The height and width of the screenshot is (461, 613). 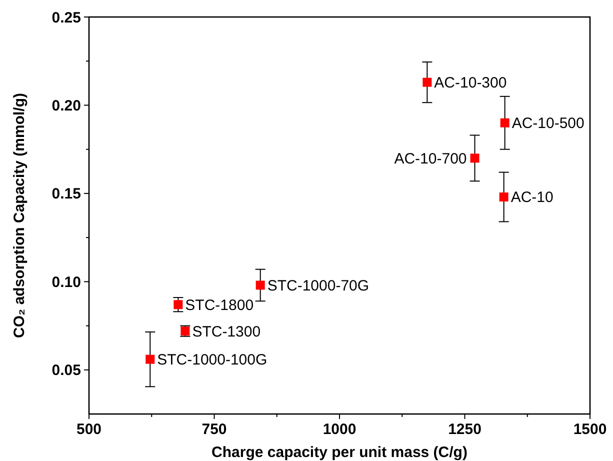 I want to click on x-tick-label: 1500, so click(x=590, y=429).